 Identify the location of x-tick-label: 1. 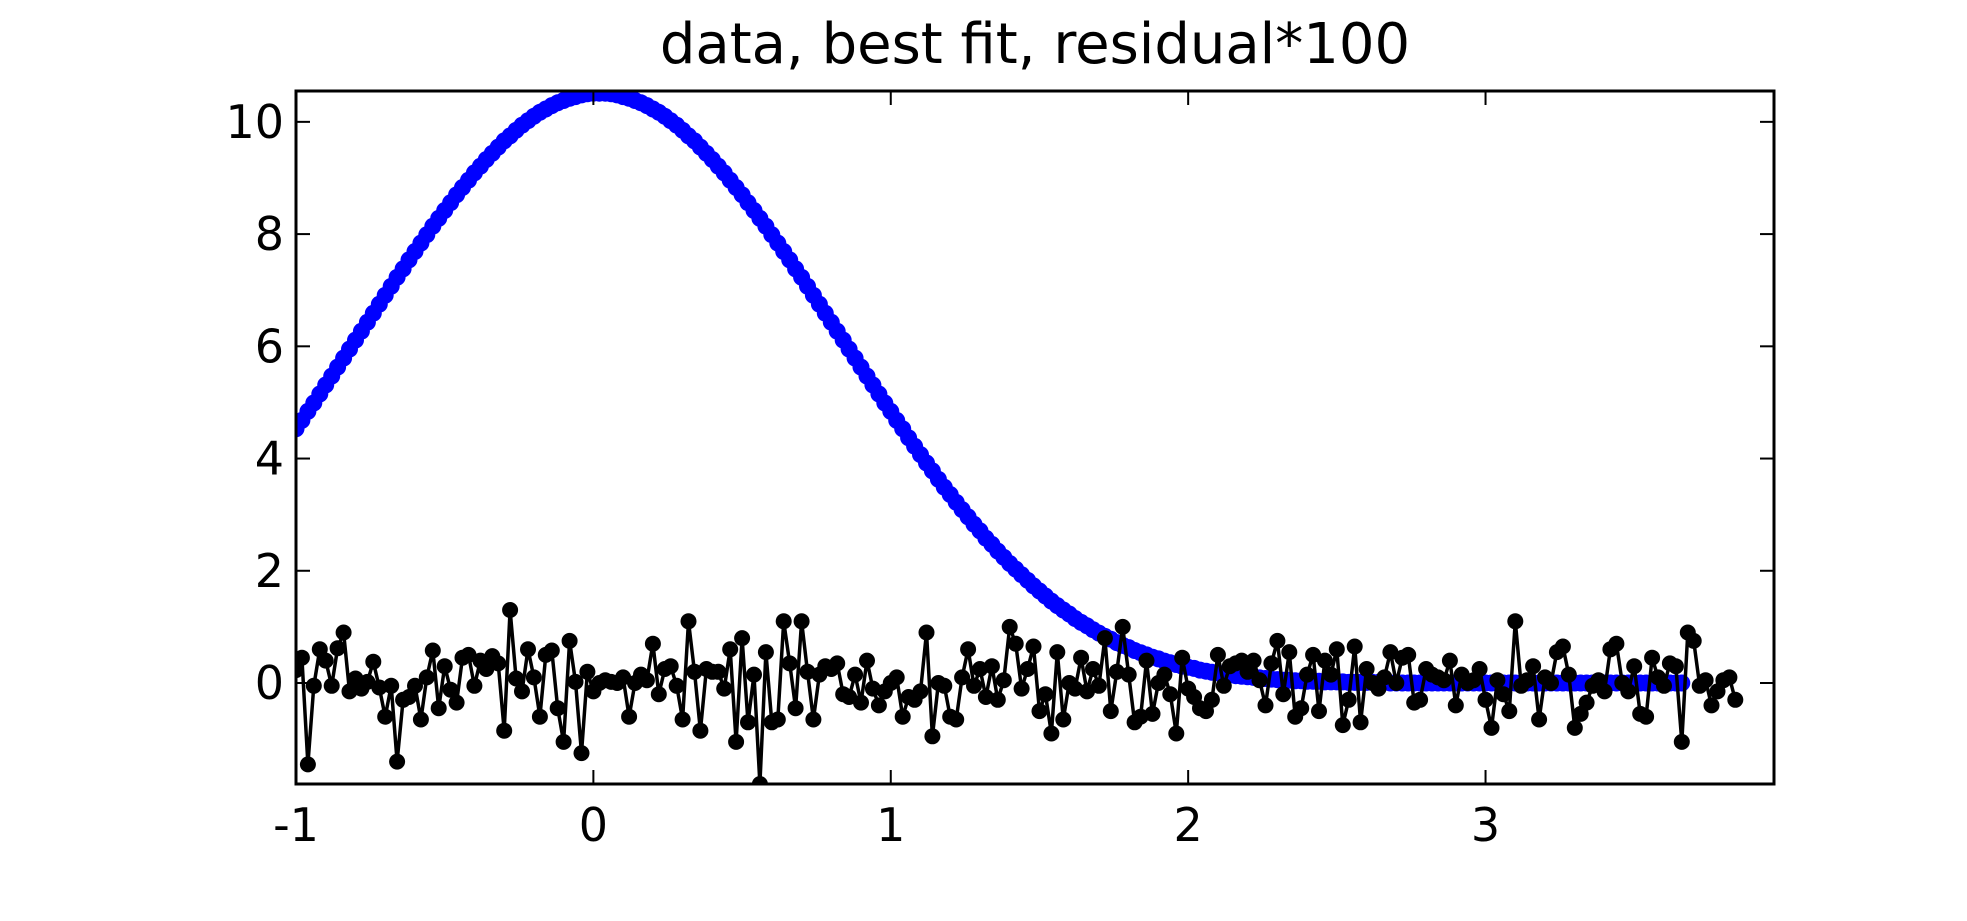
(890, 825).